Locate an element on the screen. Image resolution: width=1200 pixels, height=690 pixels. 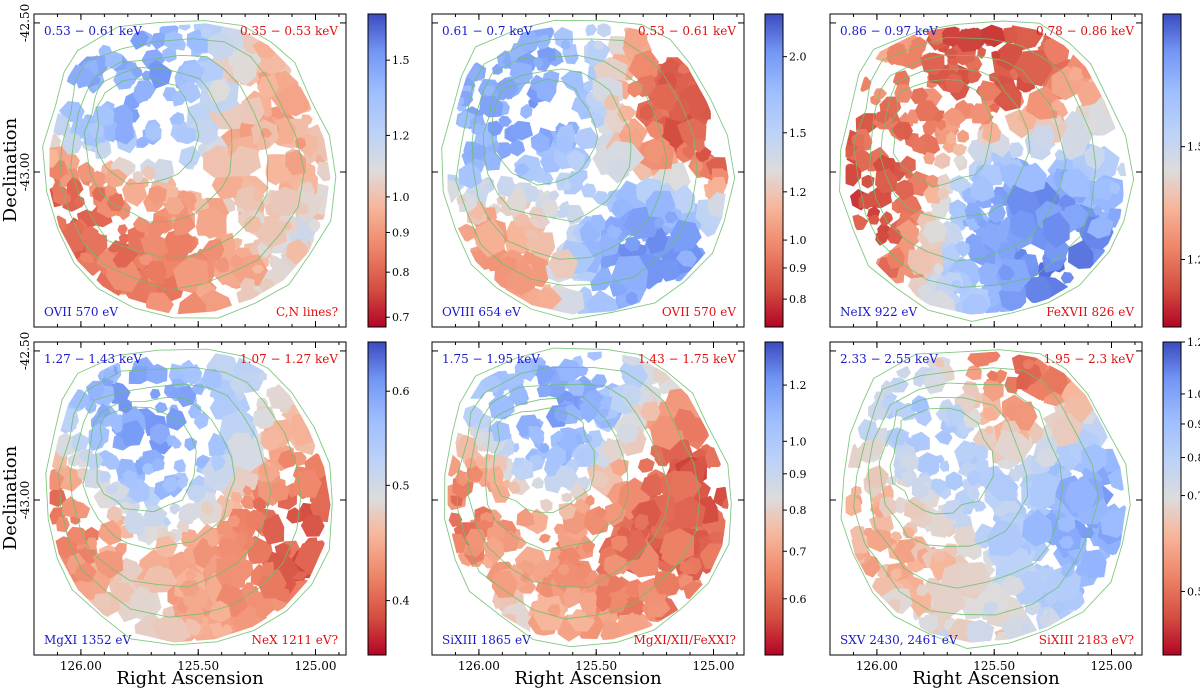
y-axis-title: Declination is located at coordinates (10, 497).